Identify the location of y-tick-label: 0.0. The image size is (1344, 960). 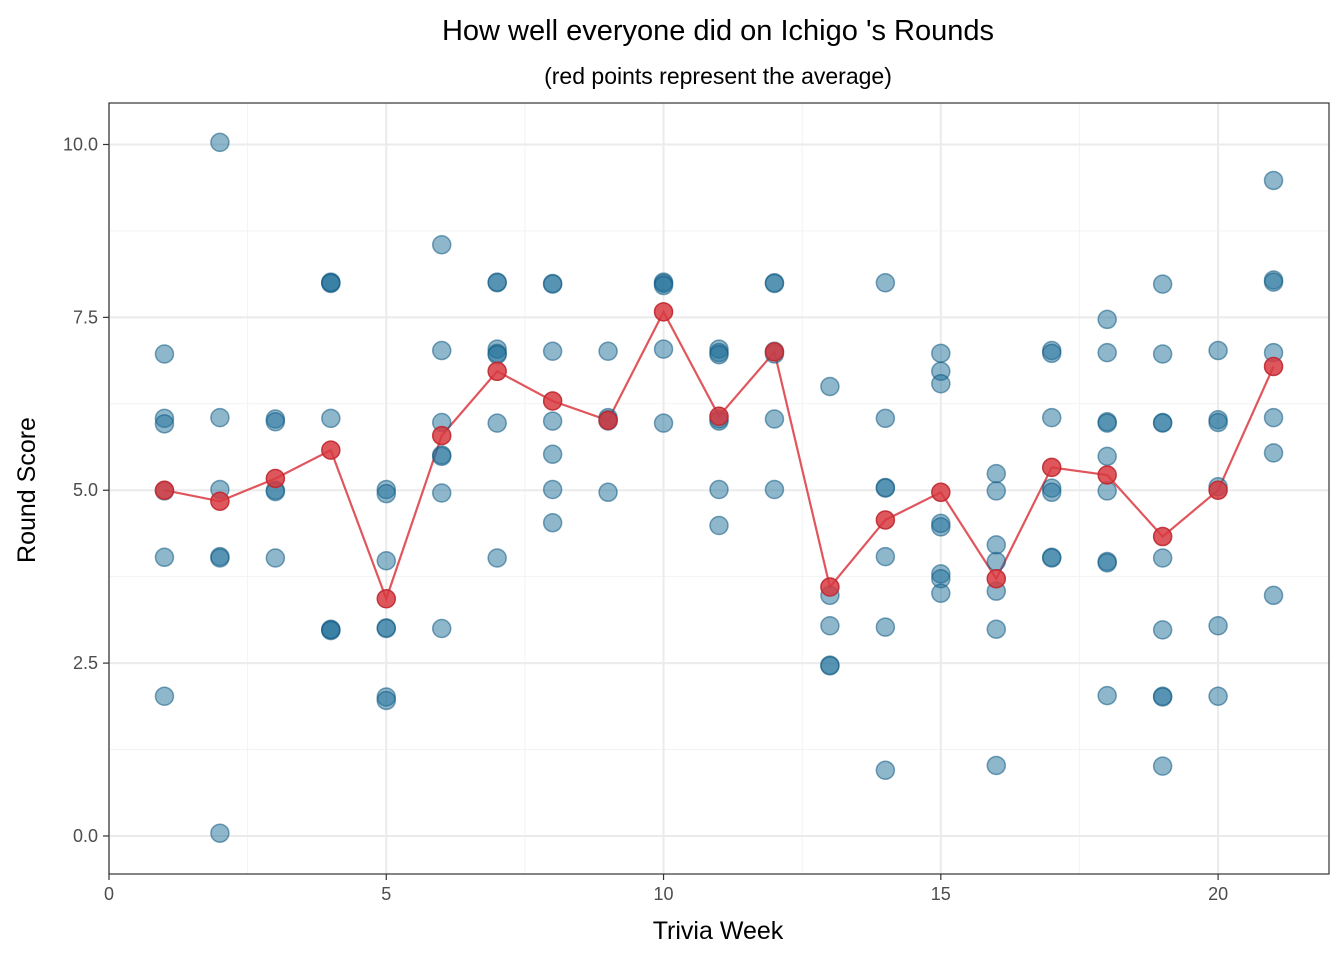
(85, 836).